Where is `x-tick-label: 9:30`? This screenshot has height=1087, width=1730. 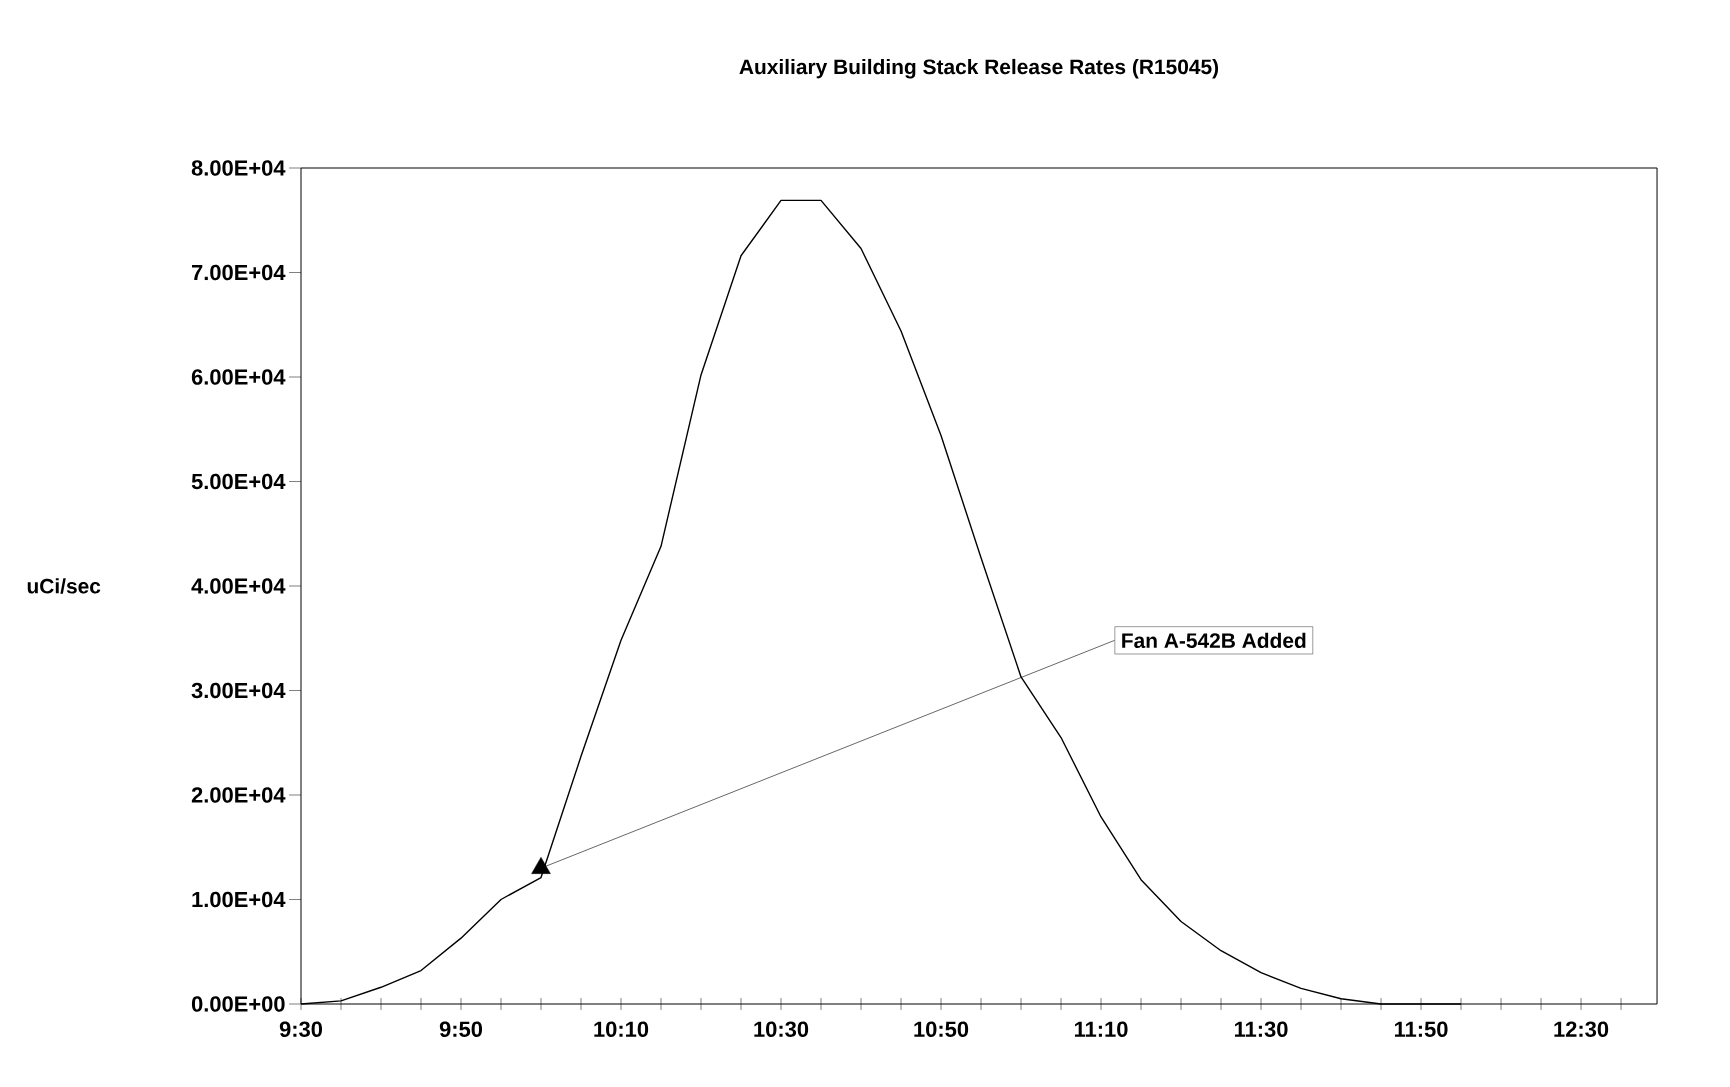 x-tick-label: 9:30 is located at coordinates (301, 1029).